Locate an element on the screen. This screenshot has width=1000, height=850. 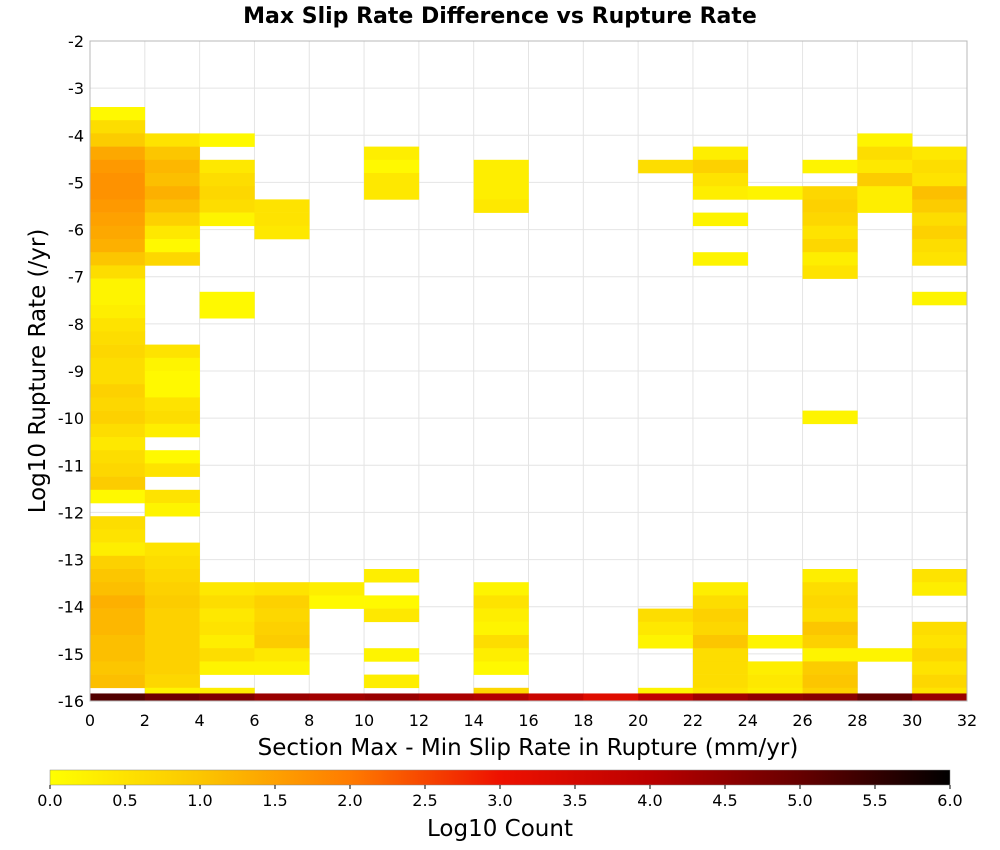
colorbar-tick-label: 2.0 is located at coordinates (349, 800).